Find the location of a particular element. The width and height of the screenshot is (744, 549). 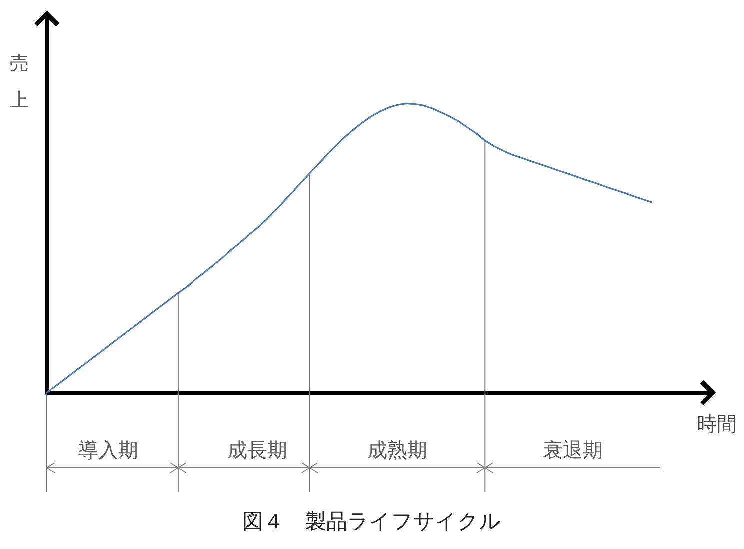

x-tick-label: 成熟期 is located at coordinates (398, 450).